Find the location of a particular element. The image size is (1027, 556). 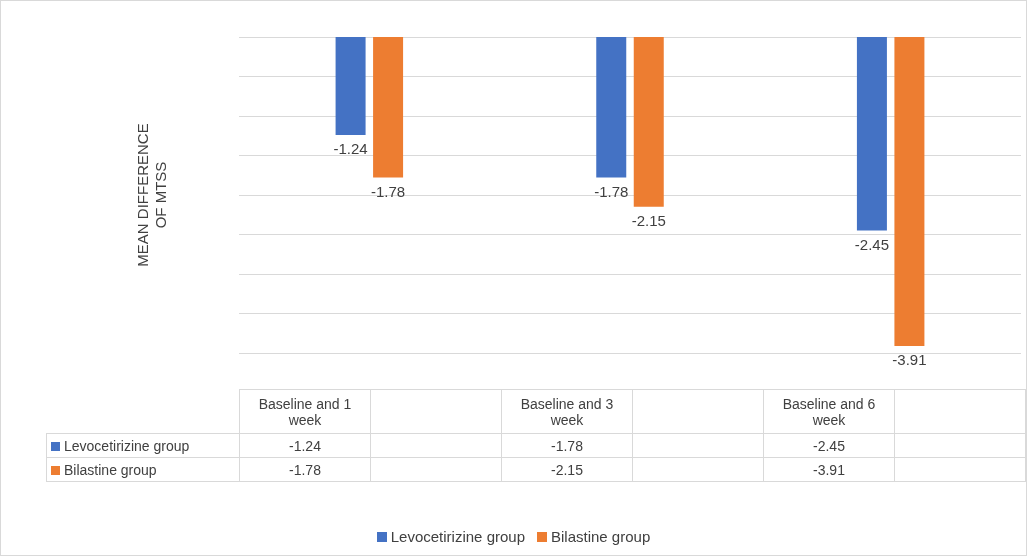

text: -1.24 is located at coordinates (350, 148).